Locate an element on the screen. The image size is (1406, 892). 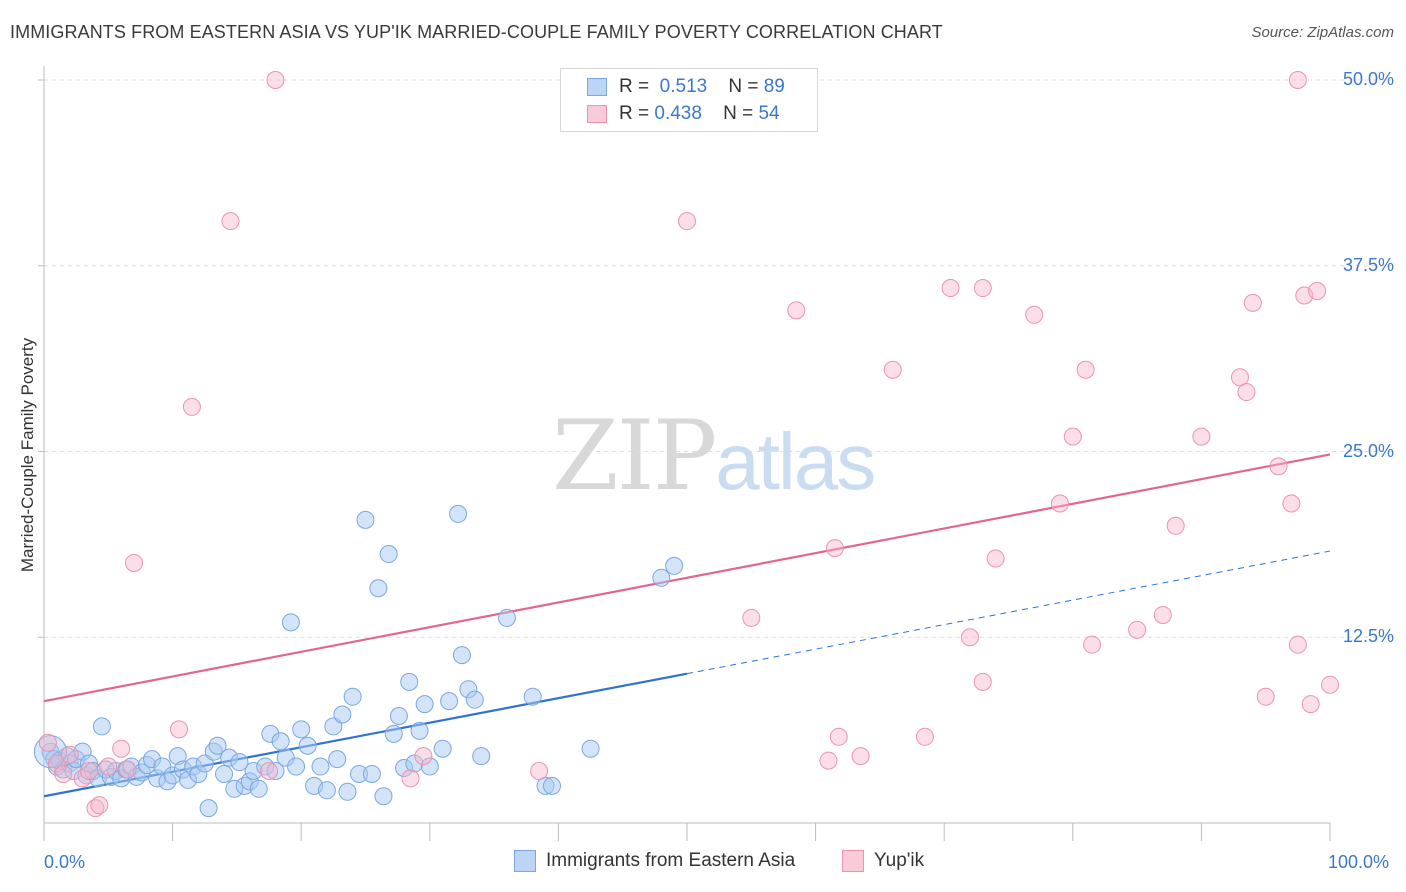
legend-r-value: 0.438 is located at coordinates (678, 113).